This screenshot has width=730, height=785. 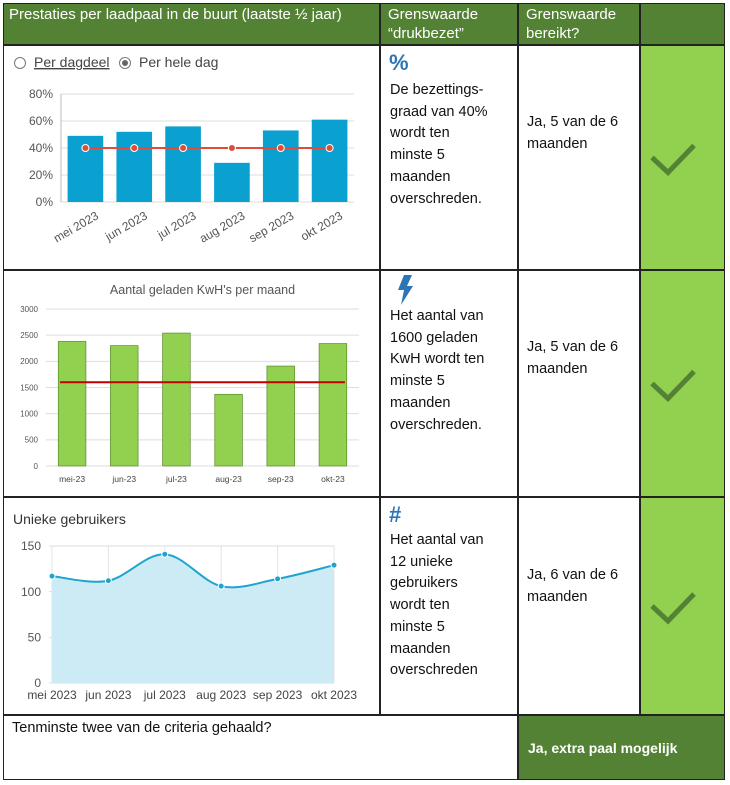 What do you see at coordinates (334, 695) in the screenshot?
I see `x-tick-label: okt 2023` at bounding box center [334, 695].